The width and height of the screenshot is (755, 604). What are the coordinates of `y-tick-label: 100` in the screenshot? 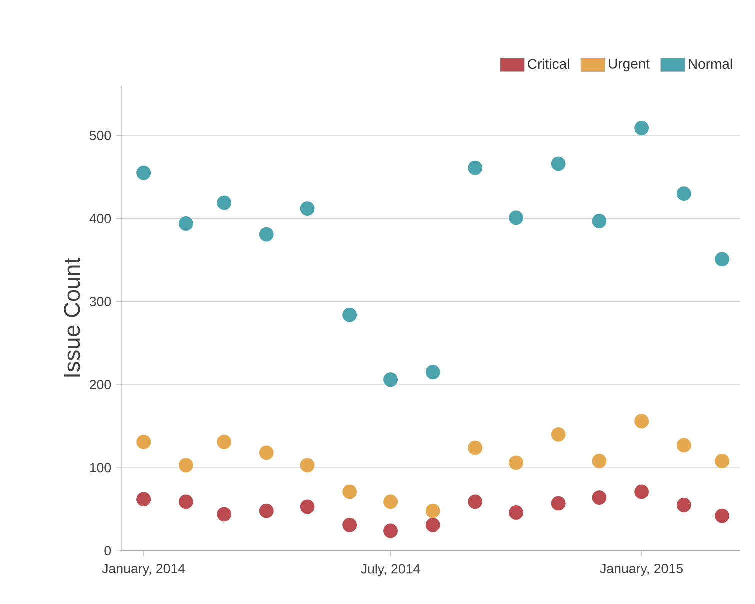 It's located at (101, 468).